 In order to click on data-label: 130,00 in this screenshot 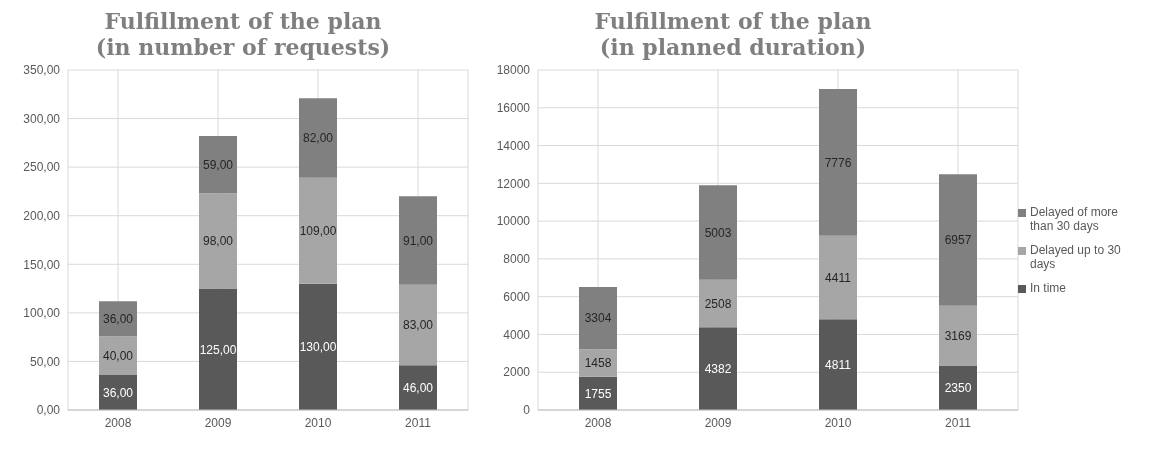, I will do `click(318, 347)`.